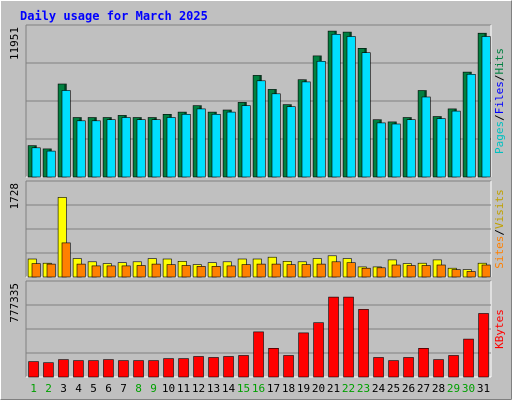  What do you see at coordinates (108, 388) in the screenshot?
I see `x-tick-label: 6` at bounding box center [108, 388].